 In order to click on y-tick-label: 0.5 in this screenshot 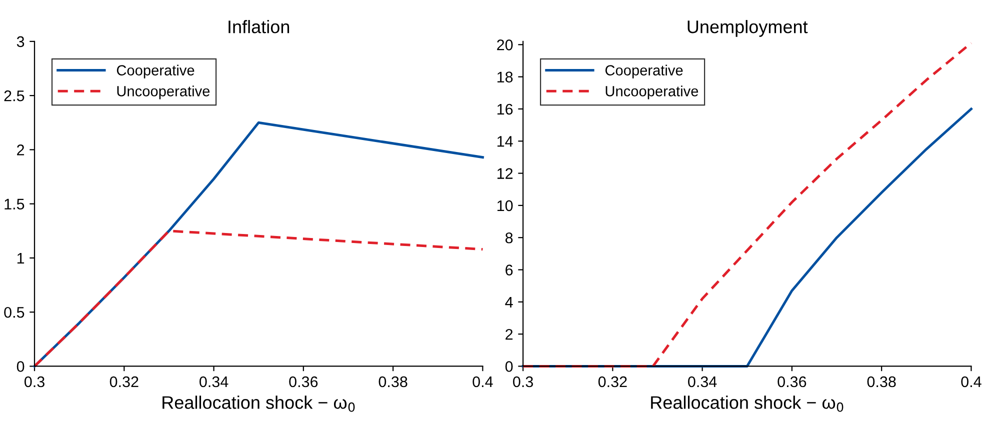, I will do `click(14, 312)`.